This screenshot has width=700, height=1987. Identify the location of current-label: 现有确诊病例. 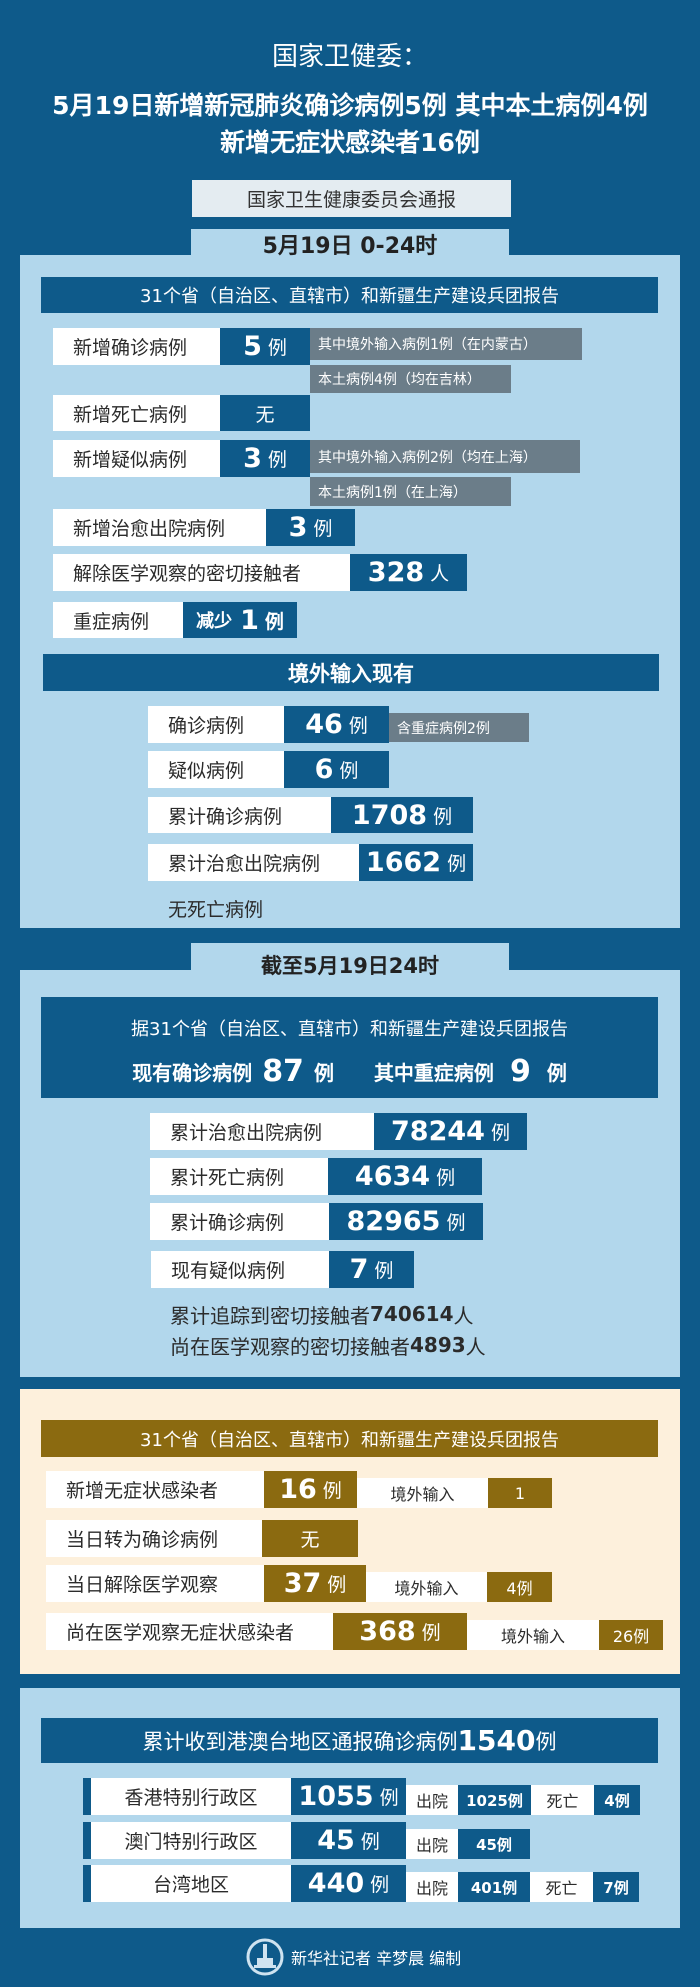
(192, 1072).